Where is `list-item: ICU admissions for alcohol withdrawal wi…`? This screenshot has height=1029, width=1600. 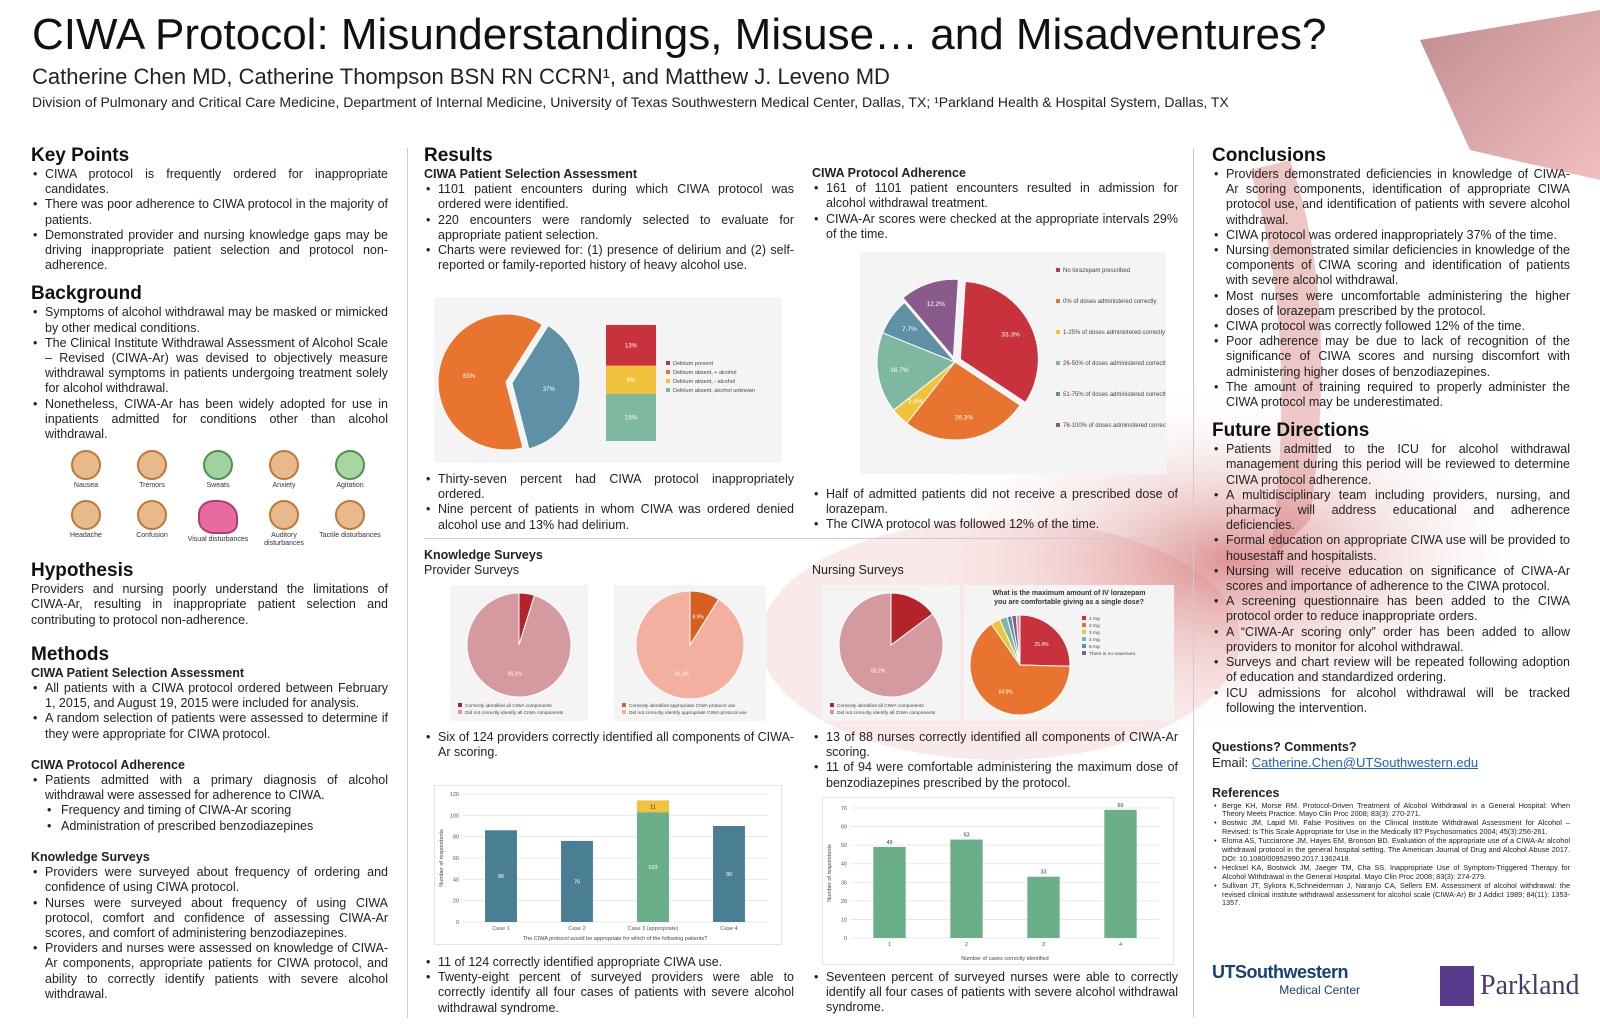
list-item: ICU admissions for alcohol withdrawal wi… is located at coordinates (1391, 701).